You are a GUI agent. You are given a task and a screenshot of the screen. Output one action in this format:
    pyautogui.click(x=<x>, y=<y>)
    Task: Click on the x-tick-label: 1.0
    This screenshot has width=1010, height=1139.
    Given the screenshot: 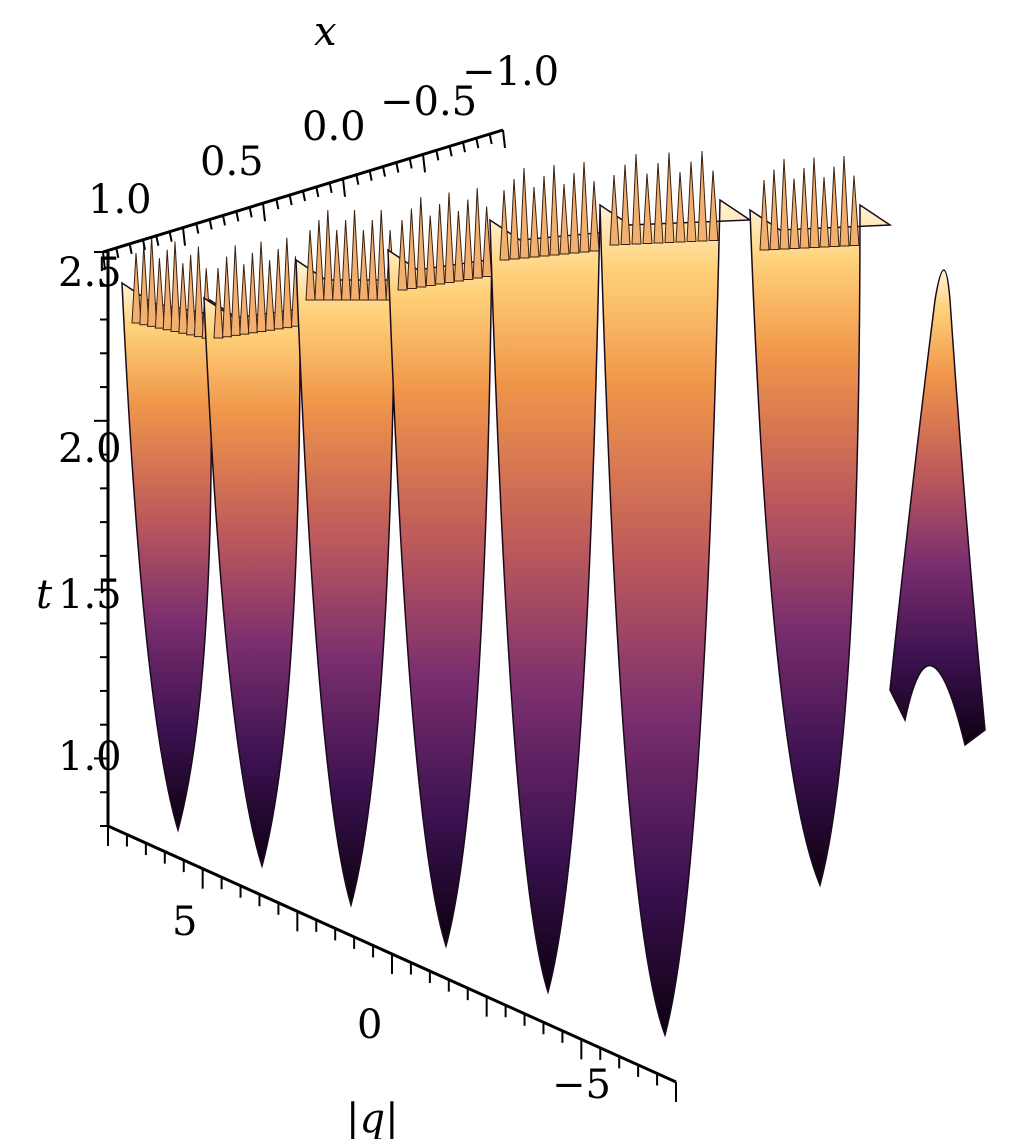 What is the action you would take?
    pyautogui.click(x=120, y=200)
    